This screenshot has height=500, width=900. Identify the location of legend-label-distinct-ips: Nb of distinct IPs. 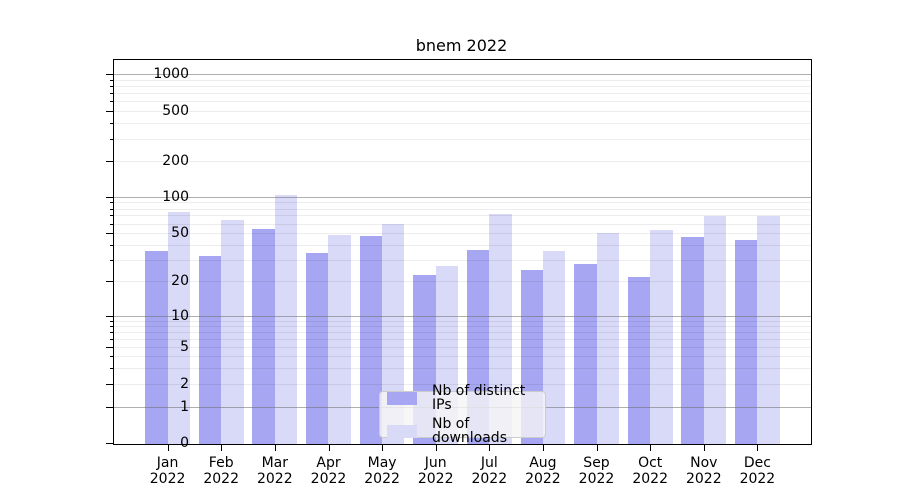
(479, 398).